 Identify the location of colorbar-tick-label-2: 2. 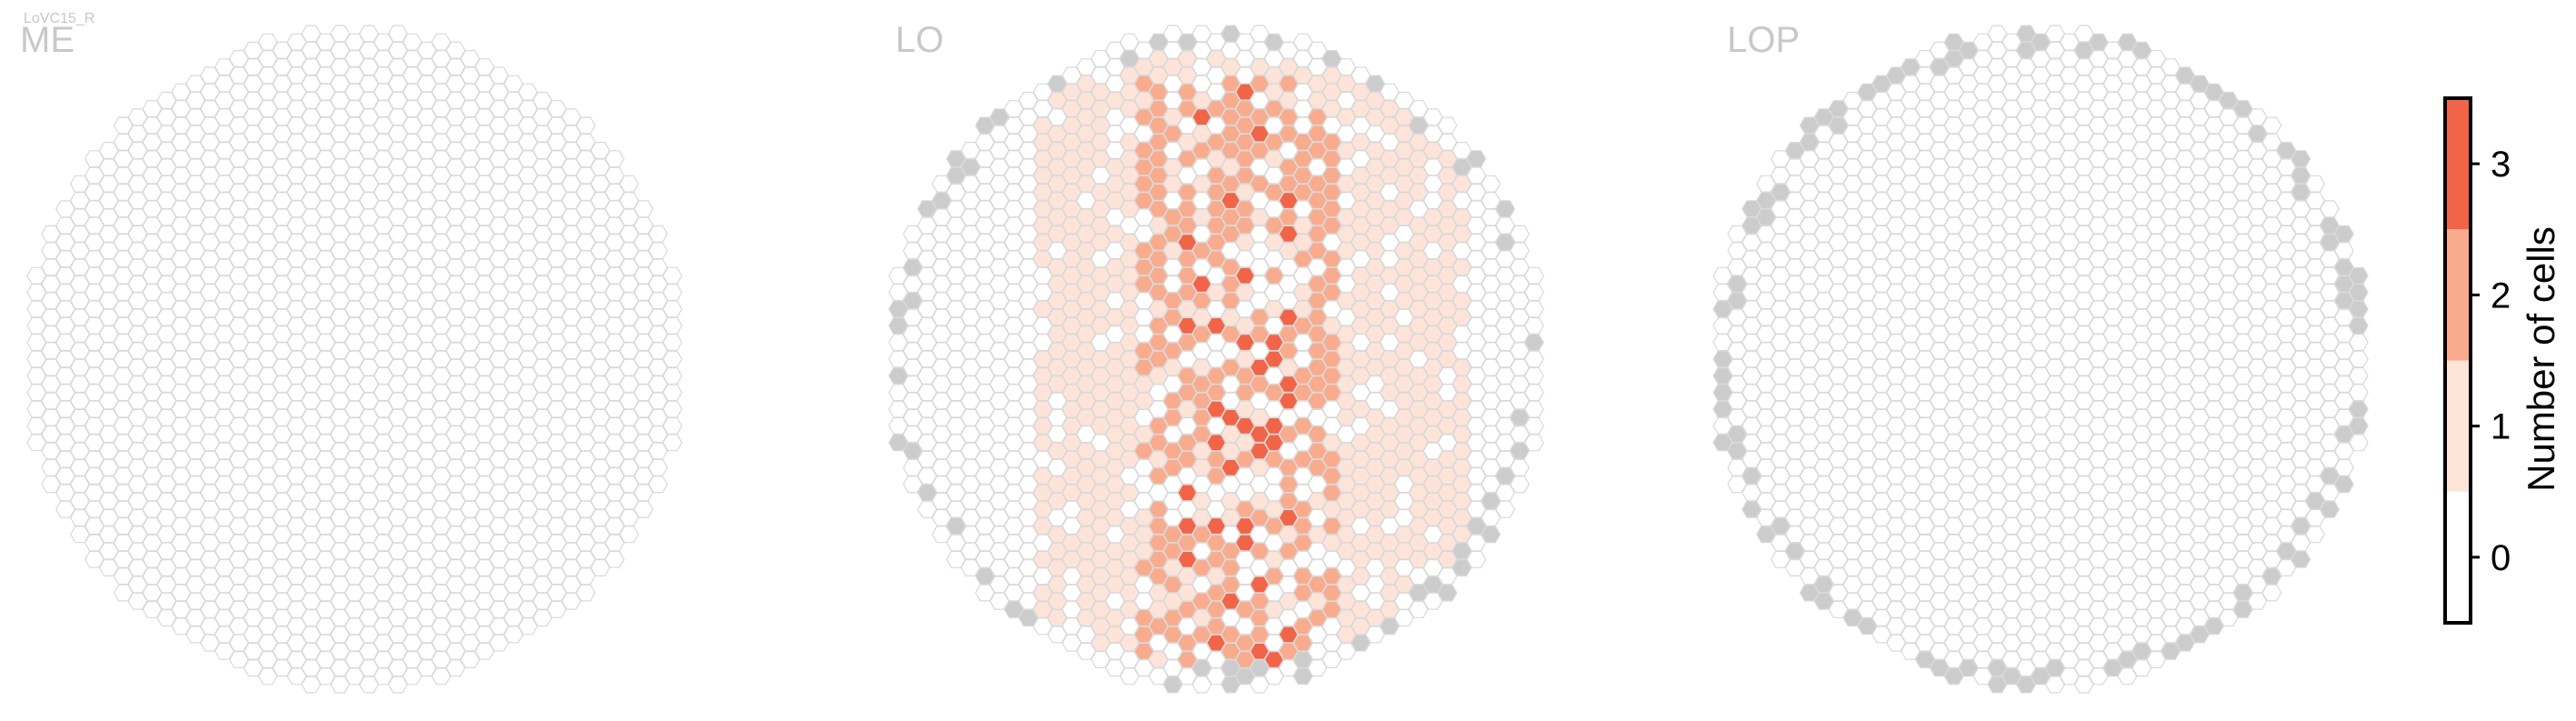
(2501, 295).